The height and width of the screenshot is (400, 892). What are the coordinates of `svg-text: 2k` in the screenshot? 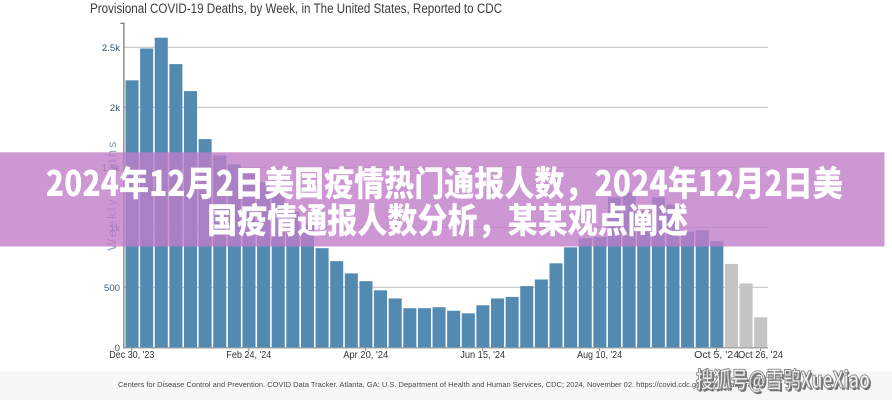 It's located at (115, 108).